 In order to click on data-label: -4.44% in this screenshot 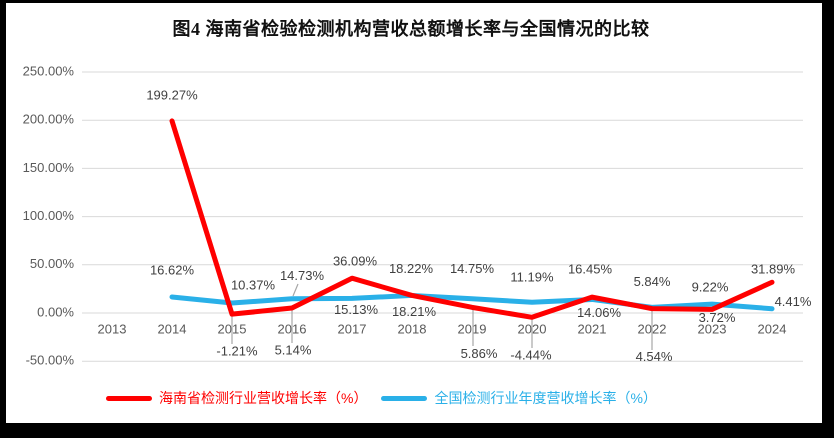, I will do `click(531, 355)`.